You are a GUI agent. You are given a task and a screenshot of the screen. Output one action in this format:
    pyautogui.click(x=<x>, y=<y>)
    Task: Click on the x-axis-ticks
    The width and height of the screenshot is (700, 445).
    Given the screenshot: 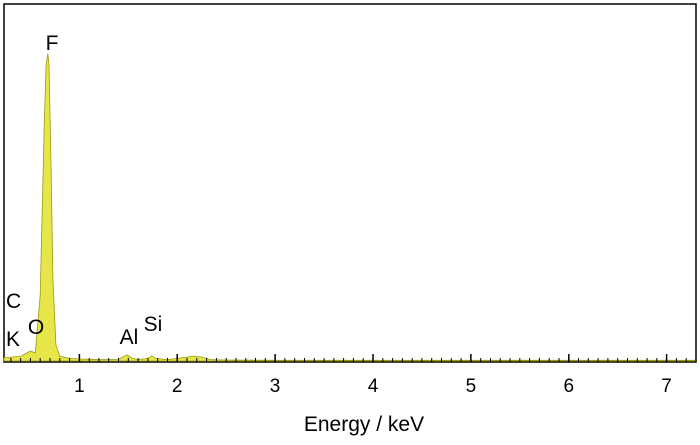 What is the action you would take?
    pyautogui.click(x=353, y=358)
    